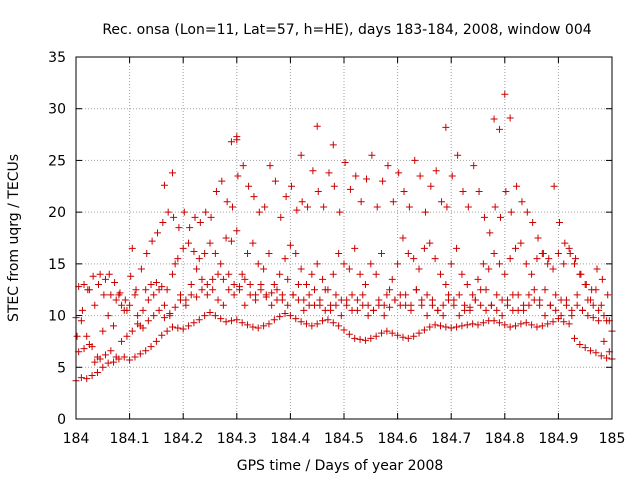  What do you see at coordinates (130, 439) in the screenshot?
I see `x-tick-label: 184.1` at bounding box center [130, 439].